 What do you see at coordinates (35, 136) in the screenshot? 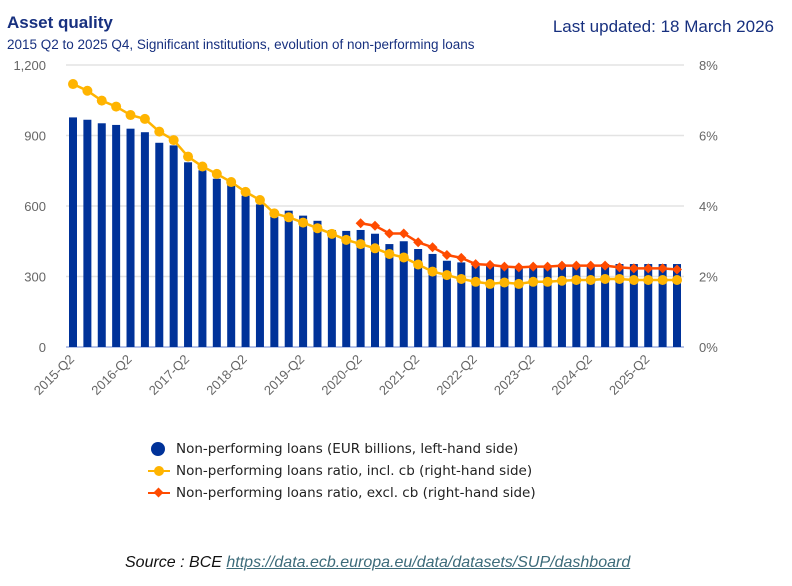
I see `y-left-tick-label: 900` at bounding box center [35, 136].